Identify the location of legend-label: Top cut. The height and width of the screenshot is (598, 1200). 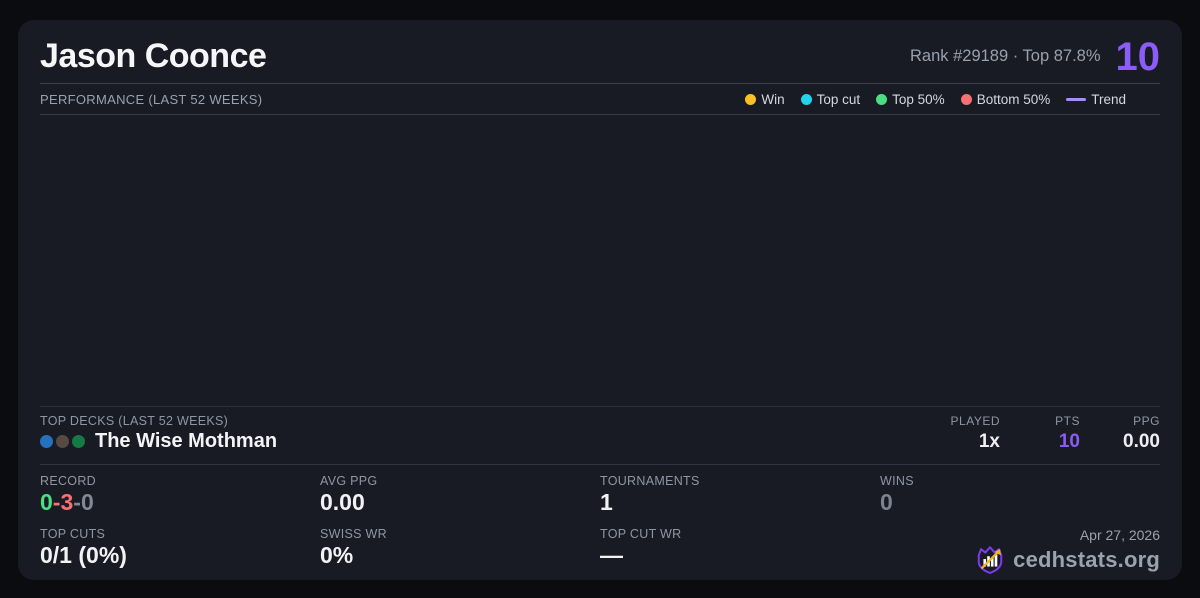
(838, 99).